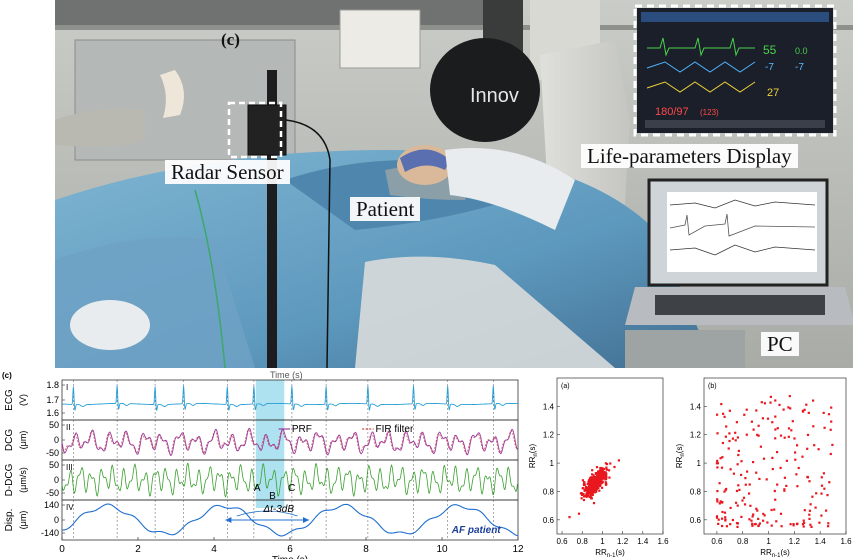 The width and height of the screenshot is (853, 559). Describe the element at coordinates (290, 480) in the screenshot. I see `row-frame` at that location.